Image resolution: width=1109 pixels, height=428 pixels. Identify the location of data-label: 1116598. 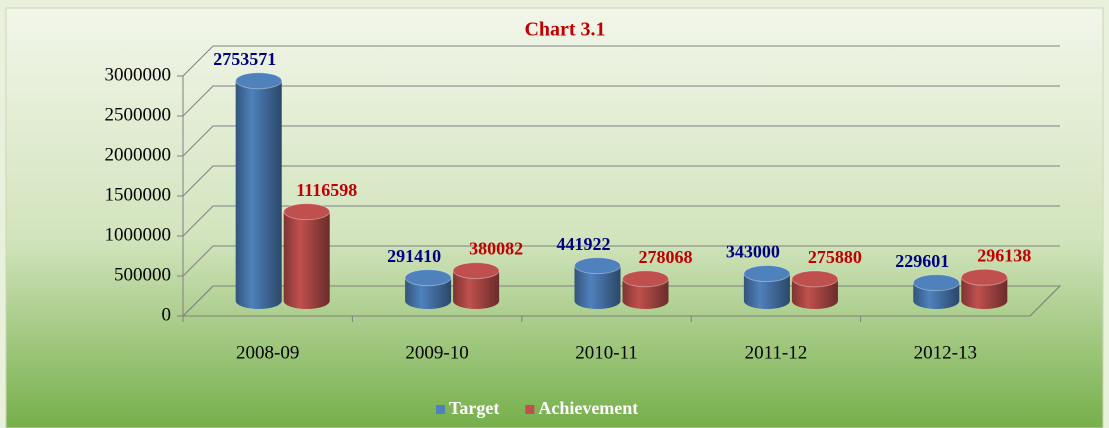
(326, 190).